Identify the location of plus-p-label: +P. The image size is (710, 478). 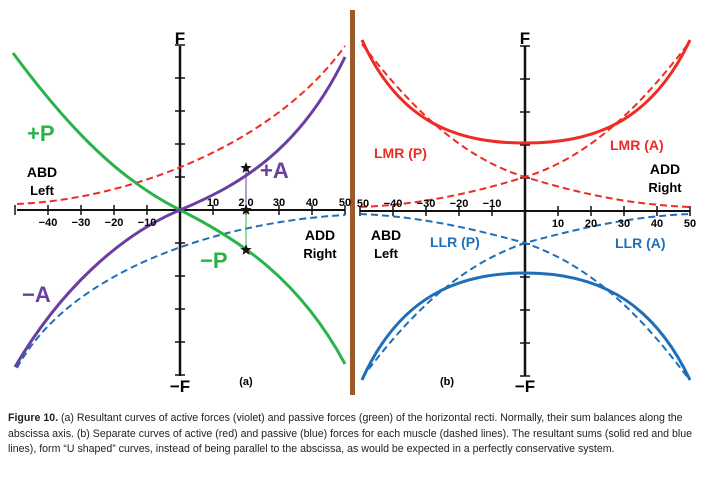
(41, 133).